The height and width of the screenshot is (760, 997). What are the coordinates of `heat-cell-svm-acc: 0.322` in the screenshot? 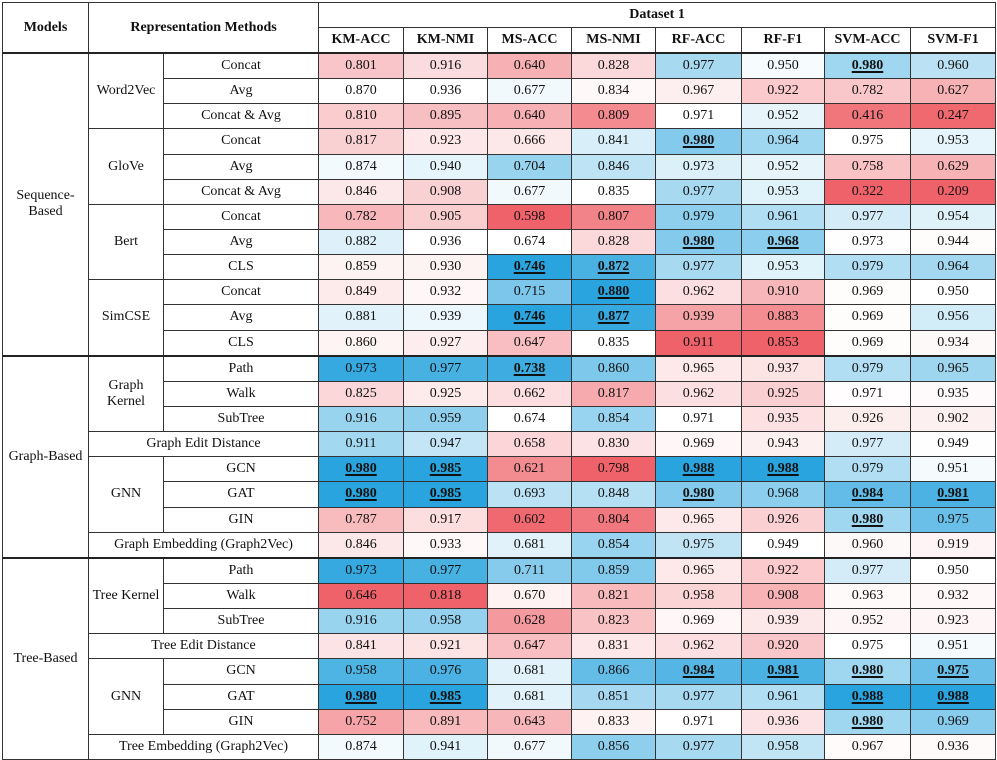 It's located at (867, 191).